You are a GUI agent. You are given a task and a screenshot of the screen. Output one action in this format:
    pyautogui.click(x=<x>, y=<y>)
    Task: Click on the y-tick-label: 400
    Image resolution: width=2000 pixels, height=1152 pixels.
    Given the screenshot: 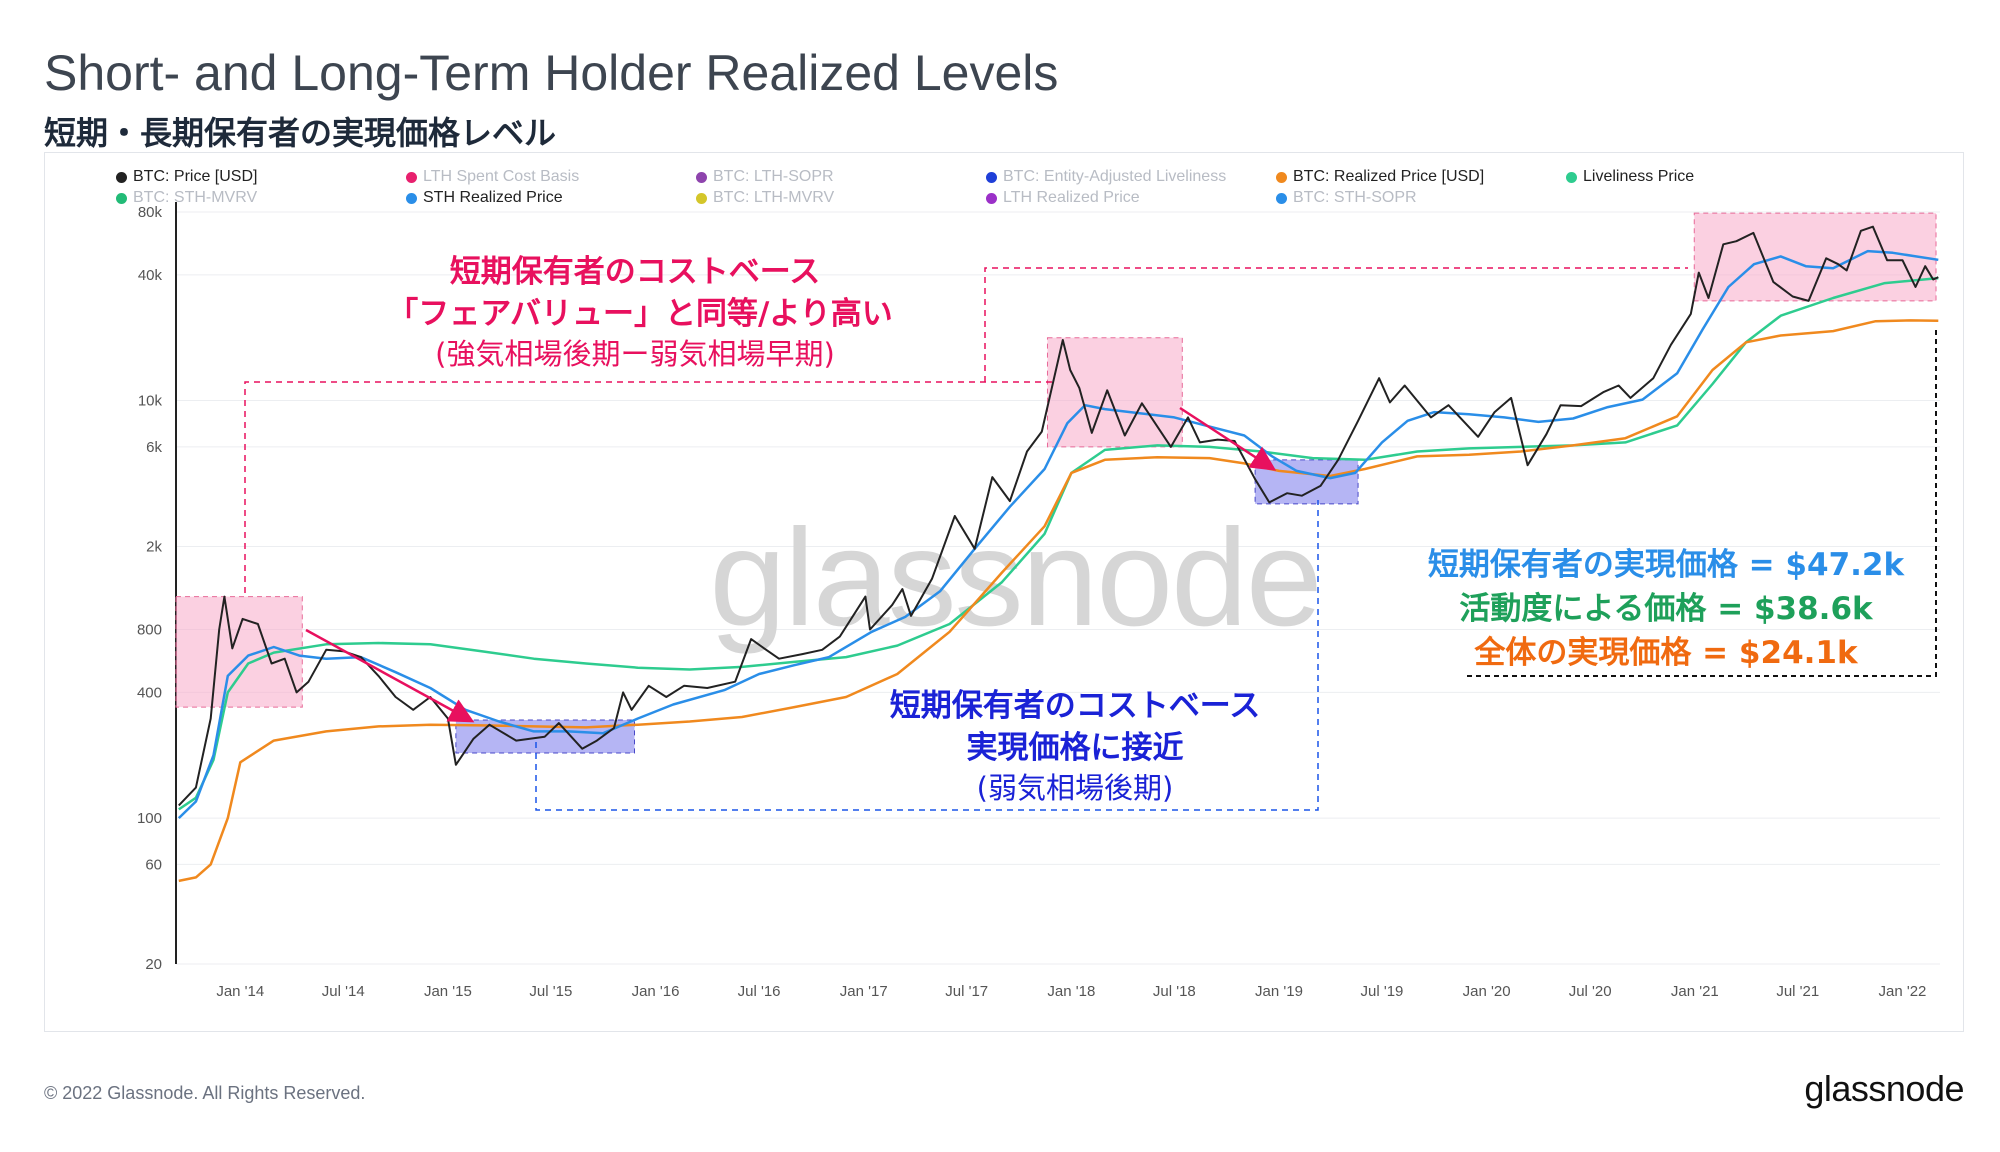 What is the action you would take?
    pyautogui.click(x=149, y=692)
    